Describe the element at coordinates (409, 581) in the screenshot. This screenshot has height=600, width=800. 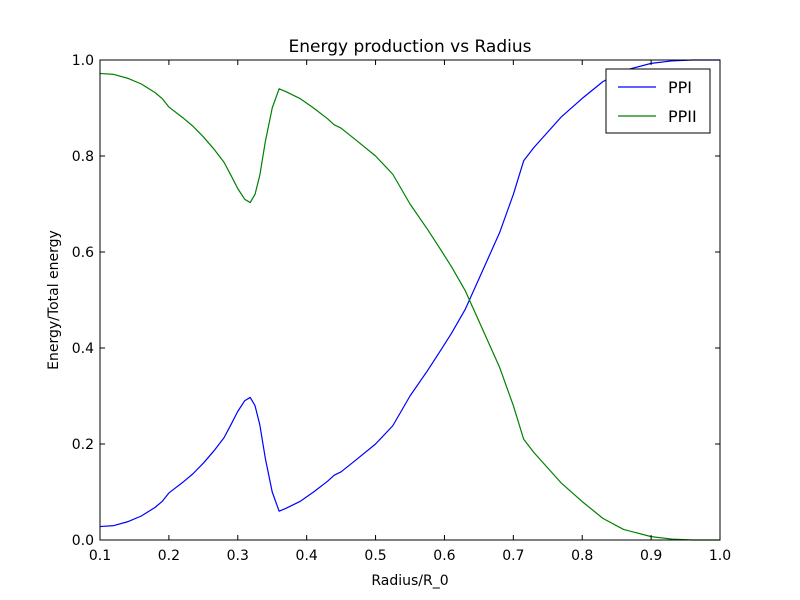
I see `x-axis-label: Radius/R_0` at that location.